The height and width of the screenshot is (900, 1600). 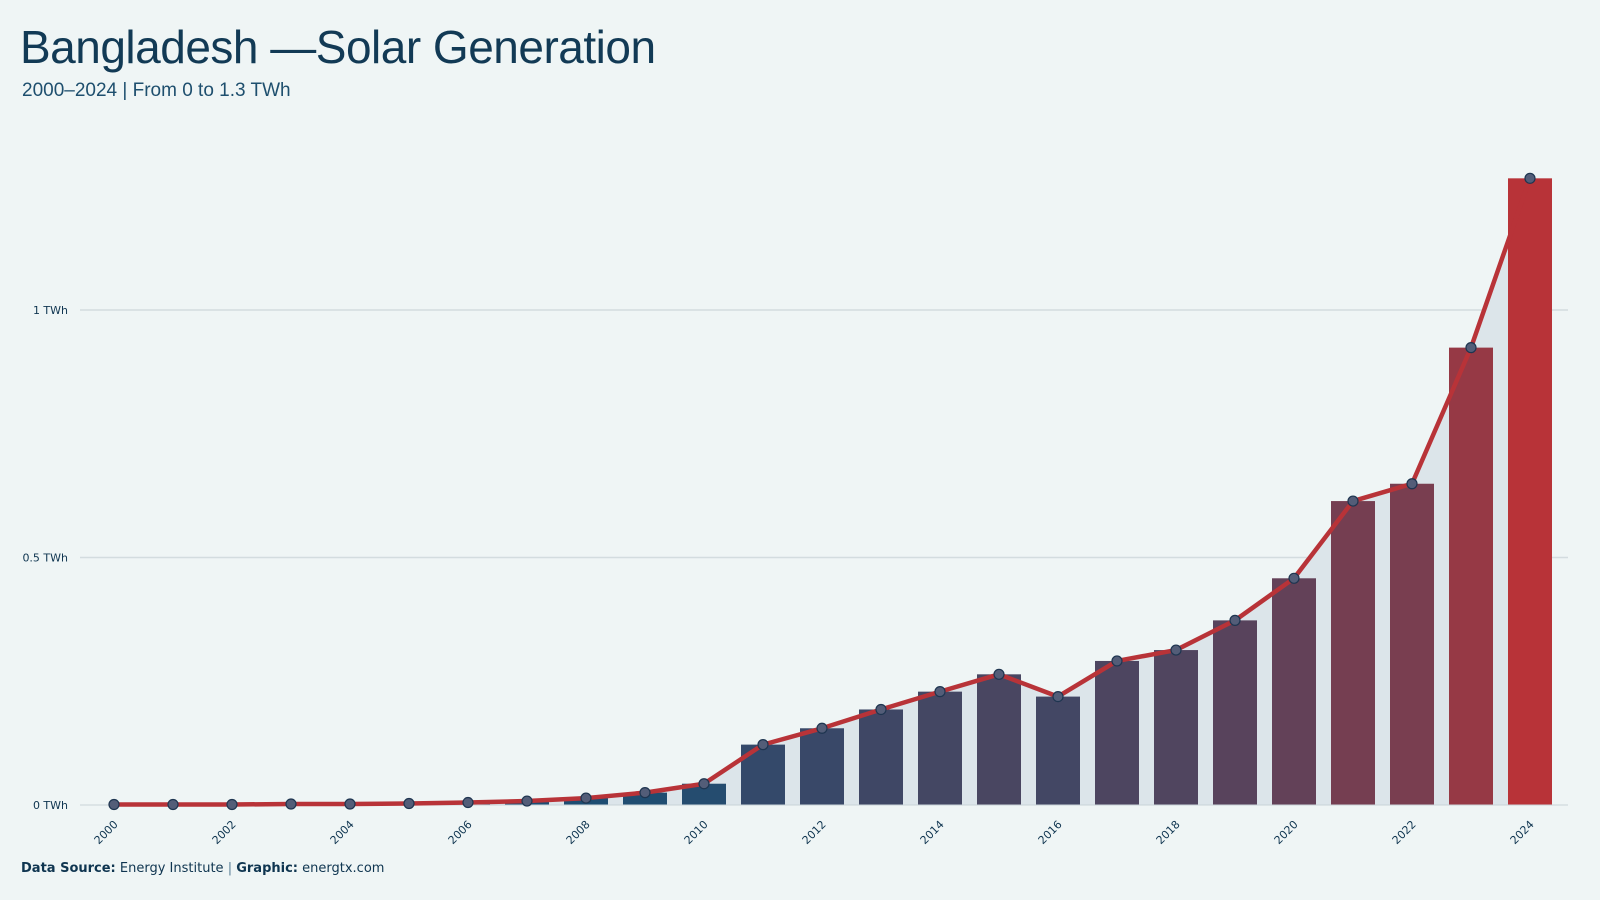 What do you see at coordinates (1522, 832) in the screenshot?
I see `x-tick-label: 2024` at bounding box center [1522, 832].